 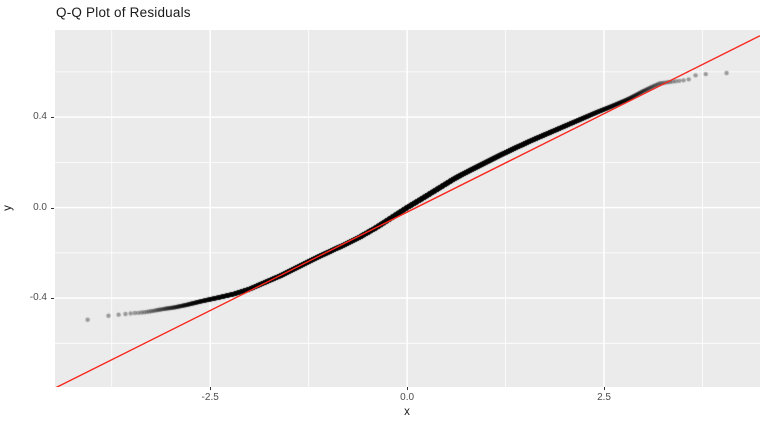 I want to click on plot-title: Q-Q Plot of Residuals, so click(x=123, y=12).